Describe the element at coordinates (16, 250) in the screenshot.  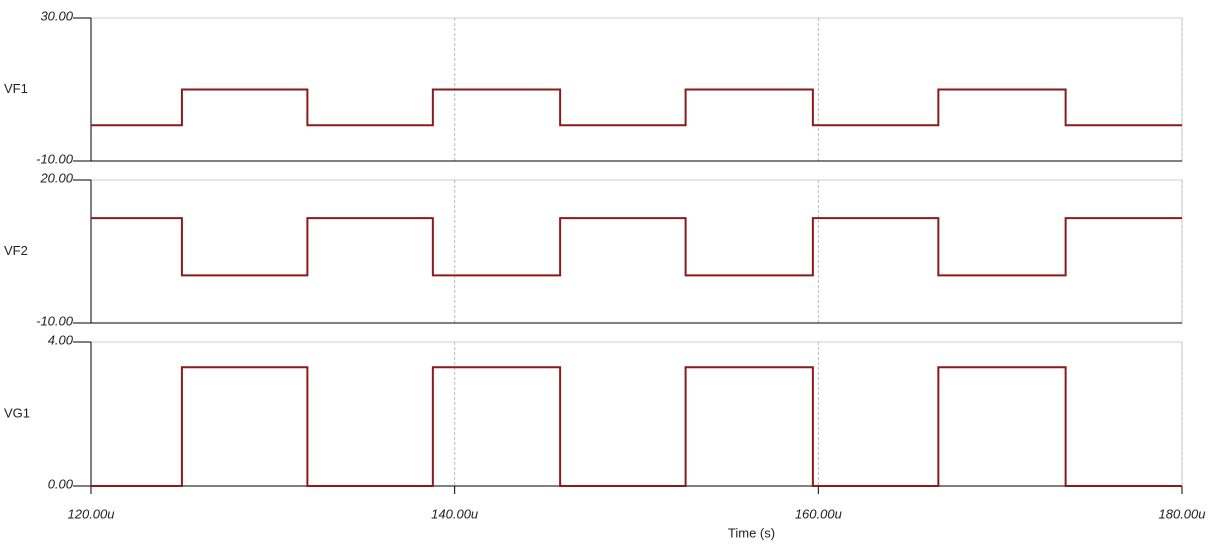
I see `series-name: VF2` at that location.